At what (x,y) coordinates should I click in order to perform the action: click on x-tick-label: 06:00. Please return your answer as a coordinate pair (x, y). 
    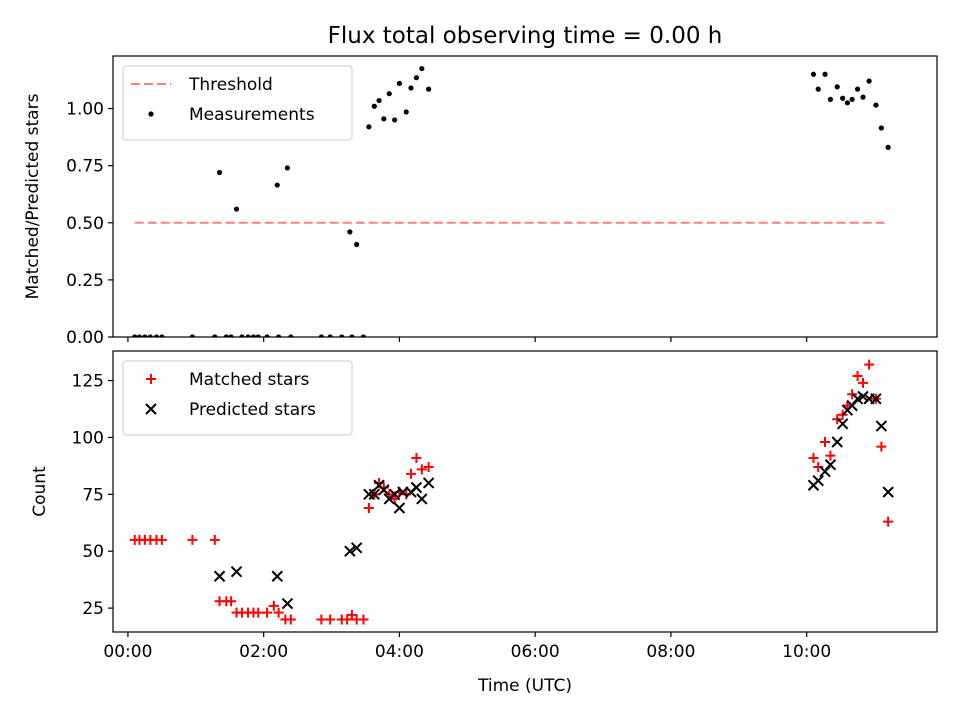
    Looking at the image, I should click on (535, 652).